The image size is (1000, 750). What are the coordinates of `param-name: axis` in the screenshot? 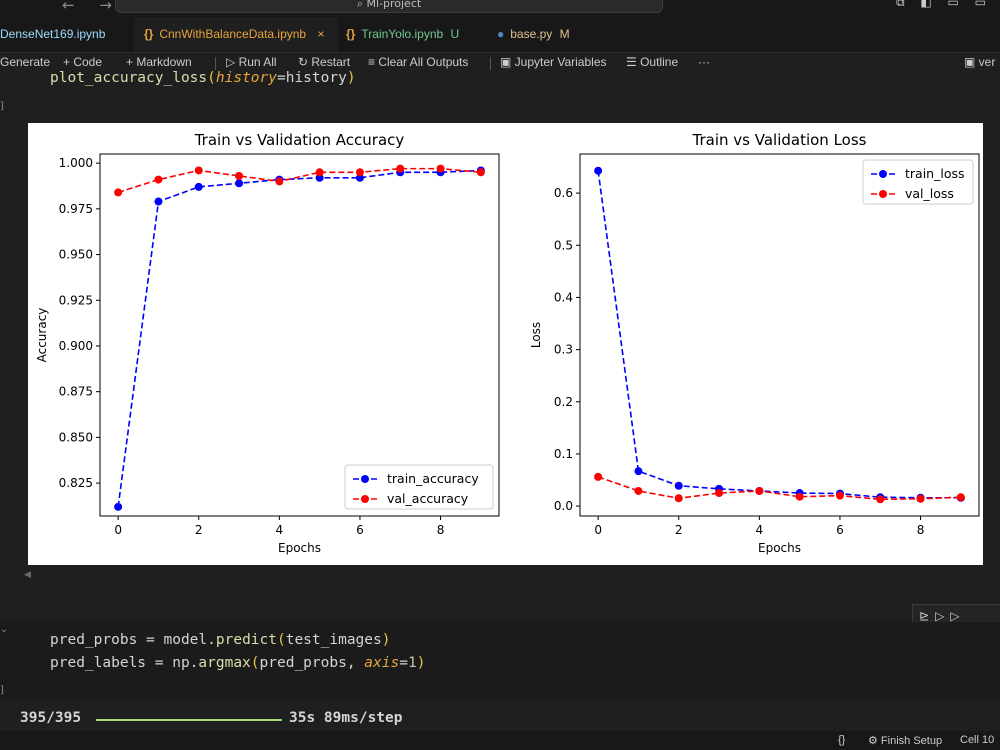 It's located at (382, 663).